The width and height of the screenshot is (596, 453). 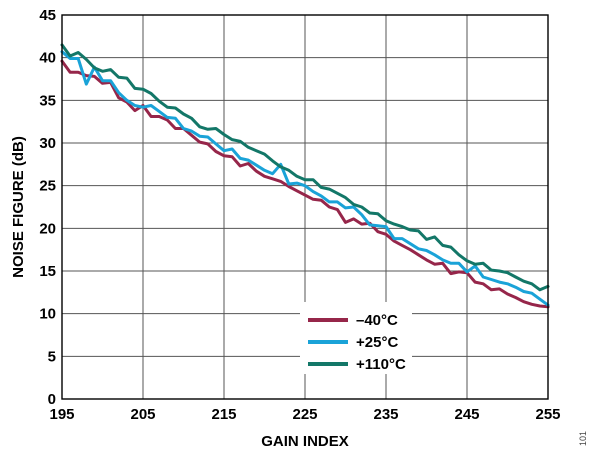 I want to click on y-tick-label: 35, so click(x=47, y=100).